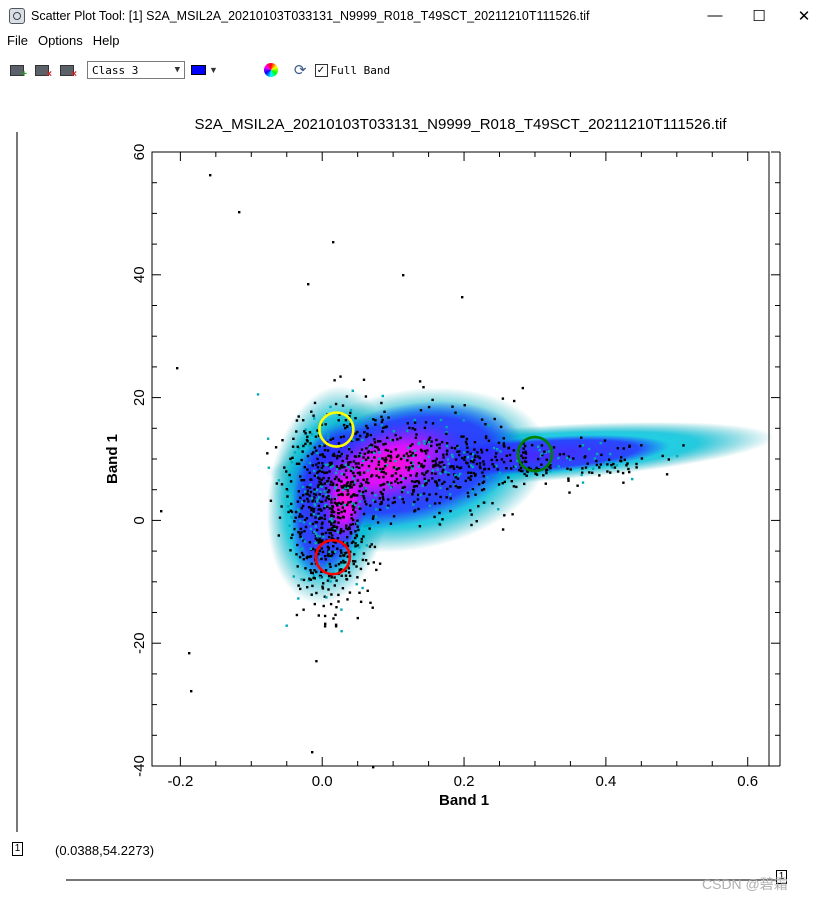  What do you see at coordinates (270, 70) in the screenshot?
I see `color-wheel-icon` at bounding box center [270, 70].